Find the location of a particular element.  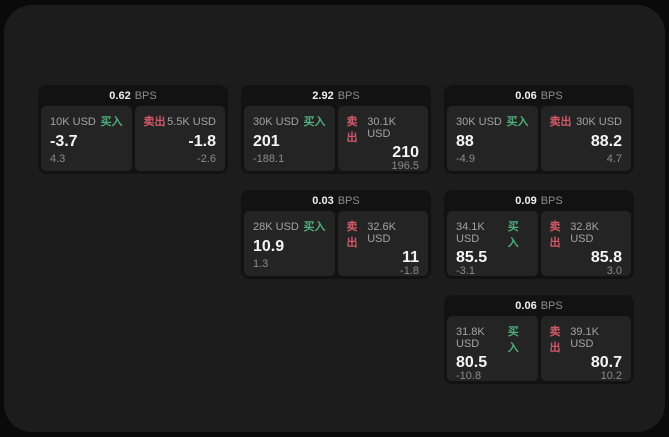

sell-tile: 卖出 32.8K USD 85.8 3.0 is located at coordinates (585, 244).